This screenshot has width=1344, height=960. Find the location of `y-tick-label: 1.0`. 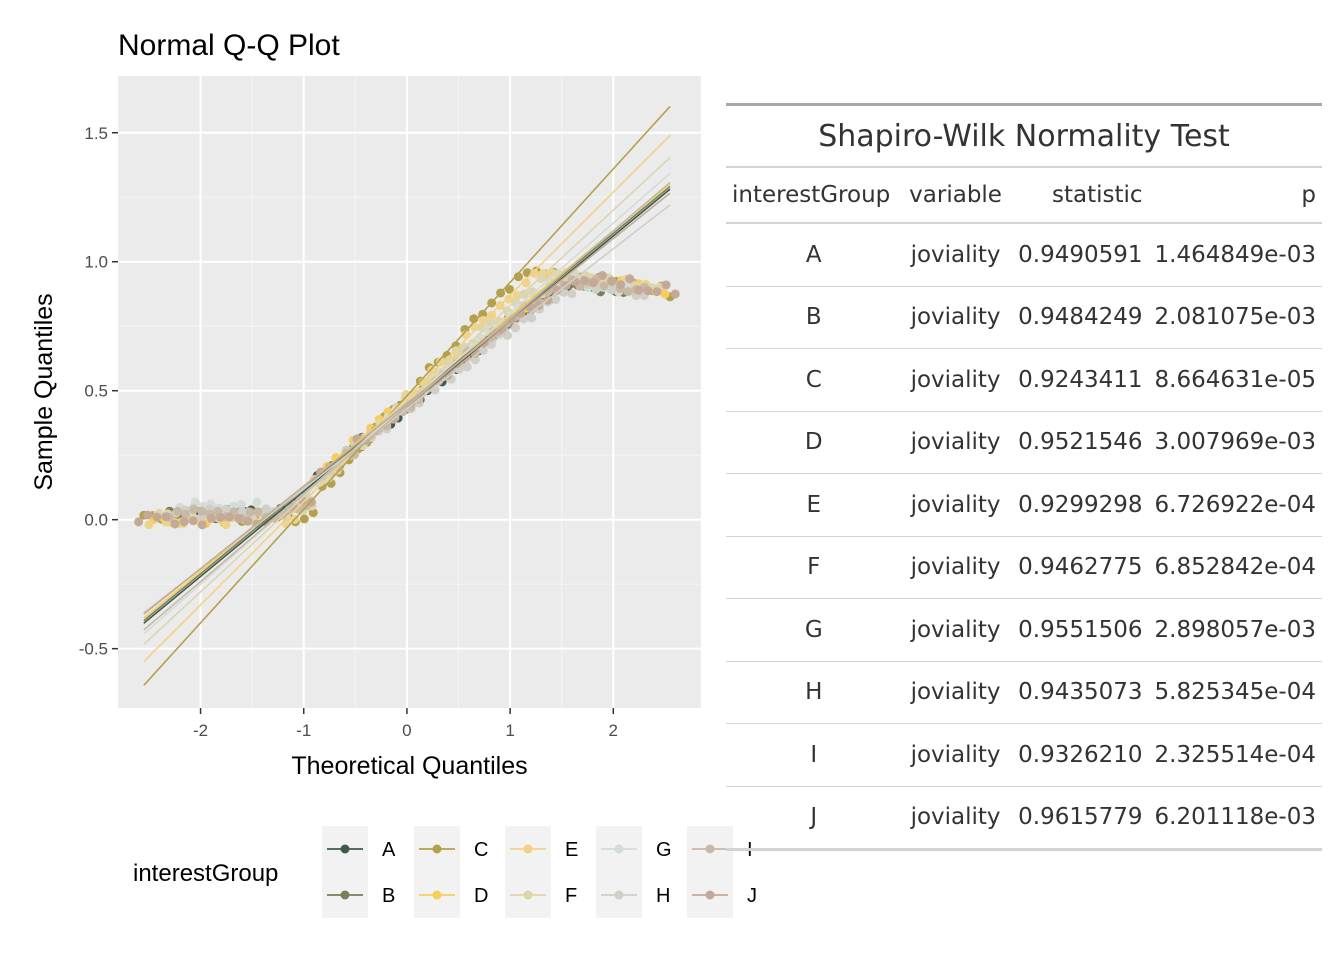

y-tick-label: 1.0 is located at coordinates (96, 262).